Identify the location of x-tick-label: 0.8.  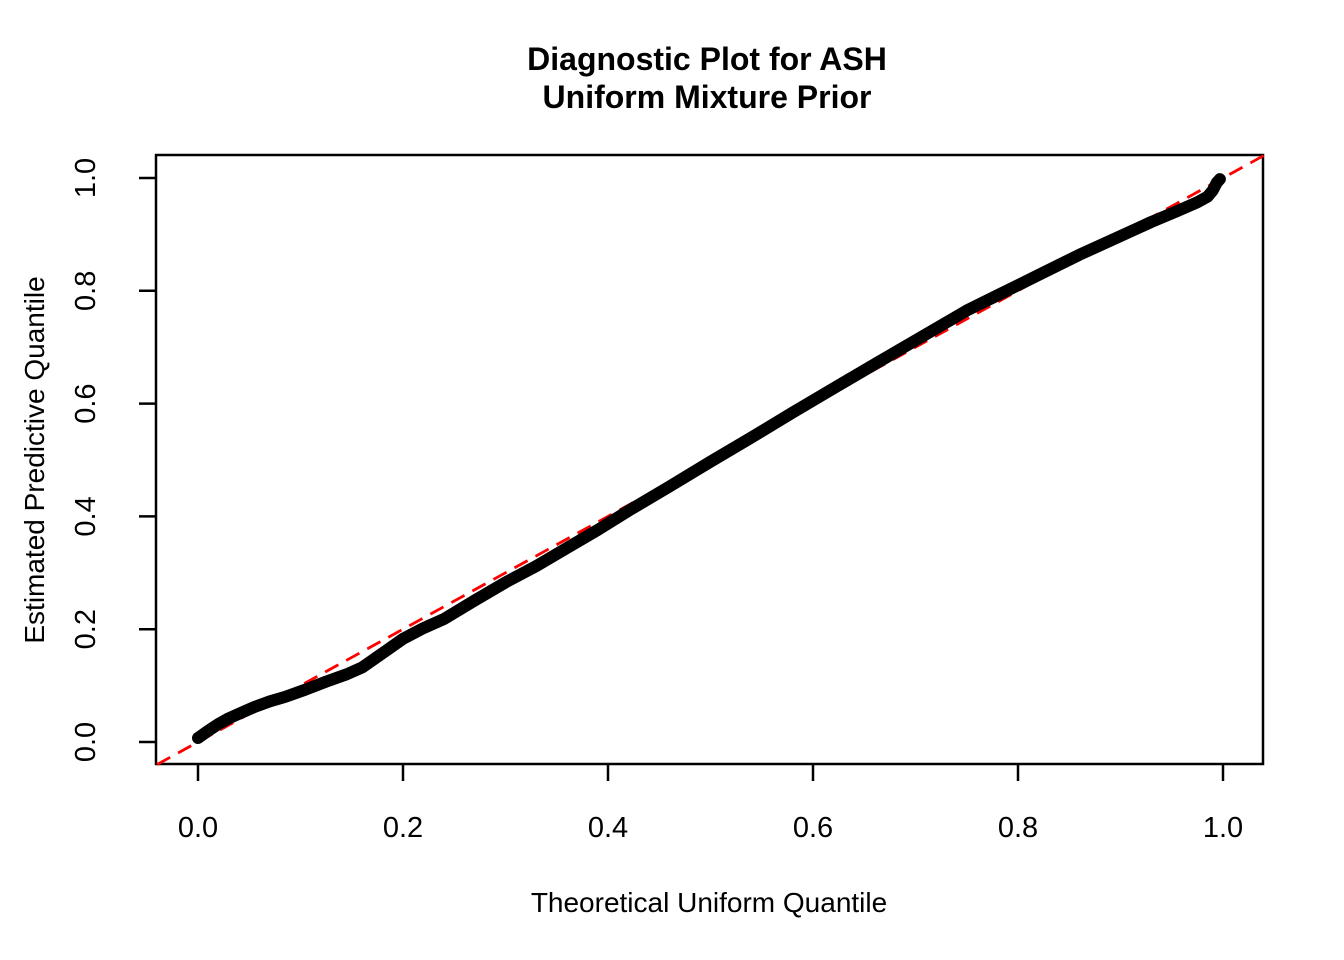
(1018, 828).